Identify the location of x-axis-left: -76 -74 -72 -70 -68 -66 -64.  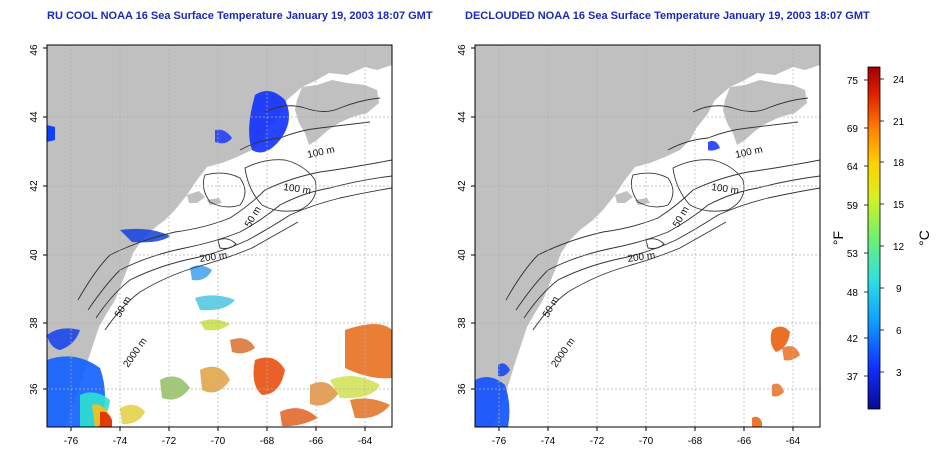
(218, 437).